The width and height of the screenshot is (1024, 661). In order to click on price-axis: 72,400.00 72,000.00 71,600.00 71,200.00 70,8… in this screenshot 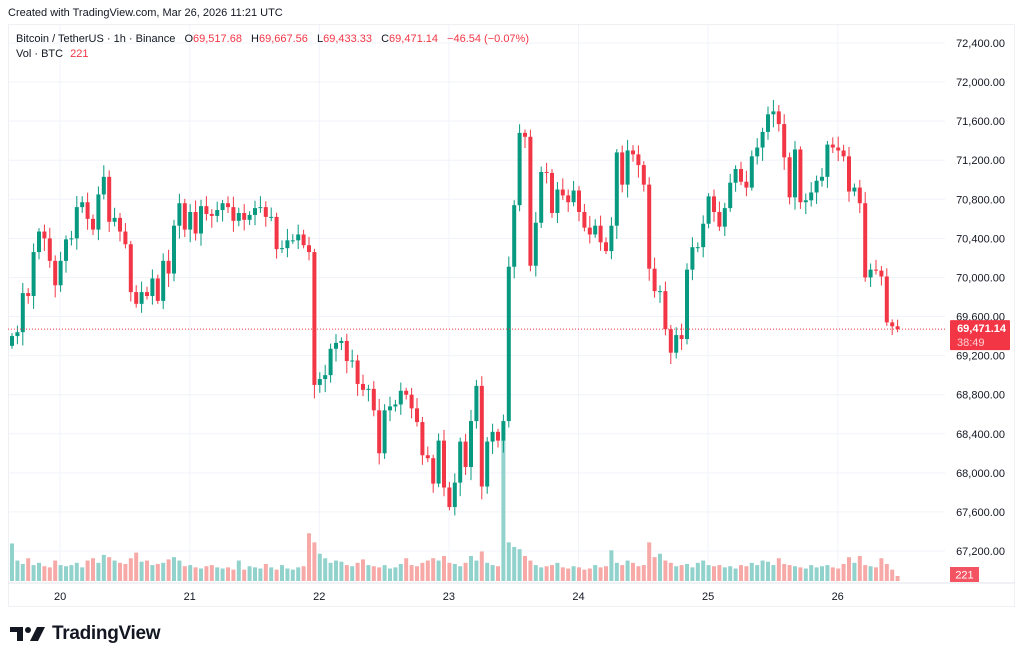, I will do `click(980, 298)`.